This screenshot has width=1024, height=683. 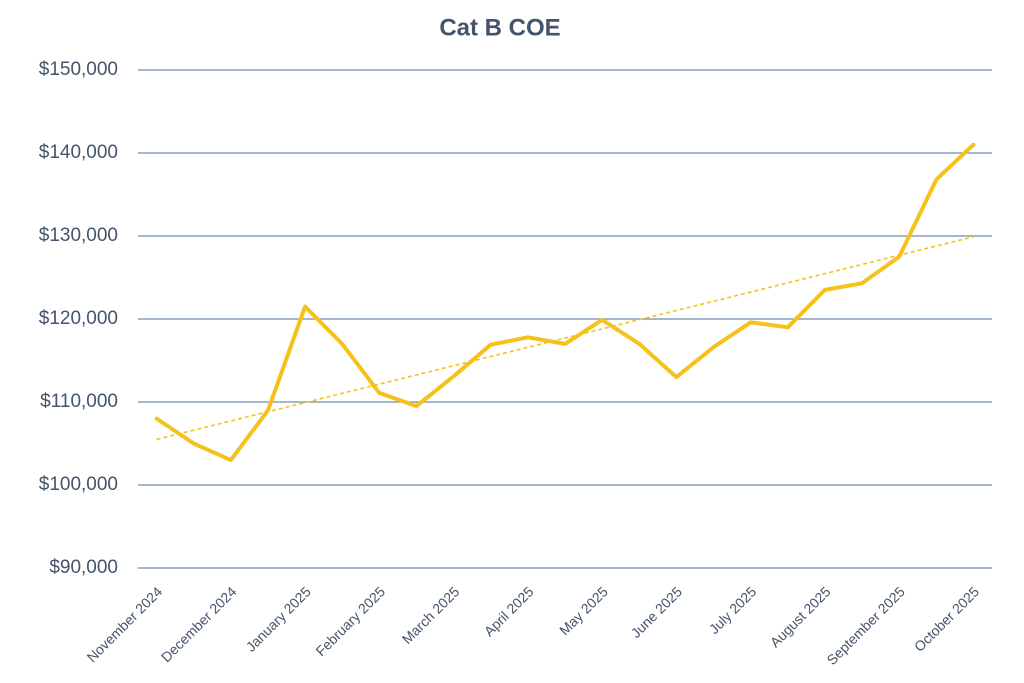 What do you see at coordinates (583, 610) in the screenshot?
I see `x-tick-label: May 2025` at bounding box center [583, 610].